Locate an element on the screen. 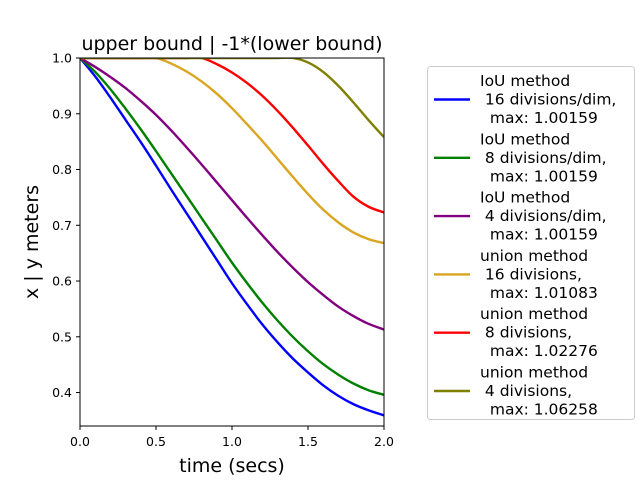  legend-label-line: 4 divisions/dim, is located at coordinates (543, 216).